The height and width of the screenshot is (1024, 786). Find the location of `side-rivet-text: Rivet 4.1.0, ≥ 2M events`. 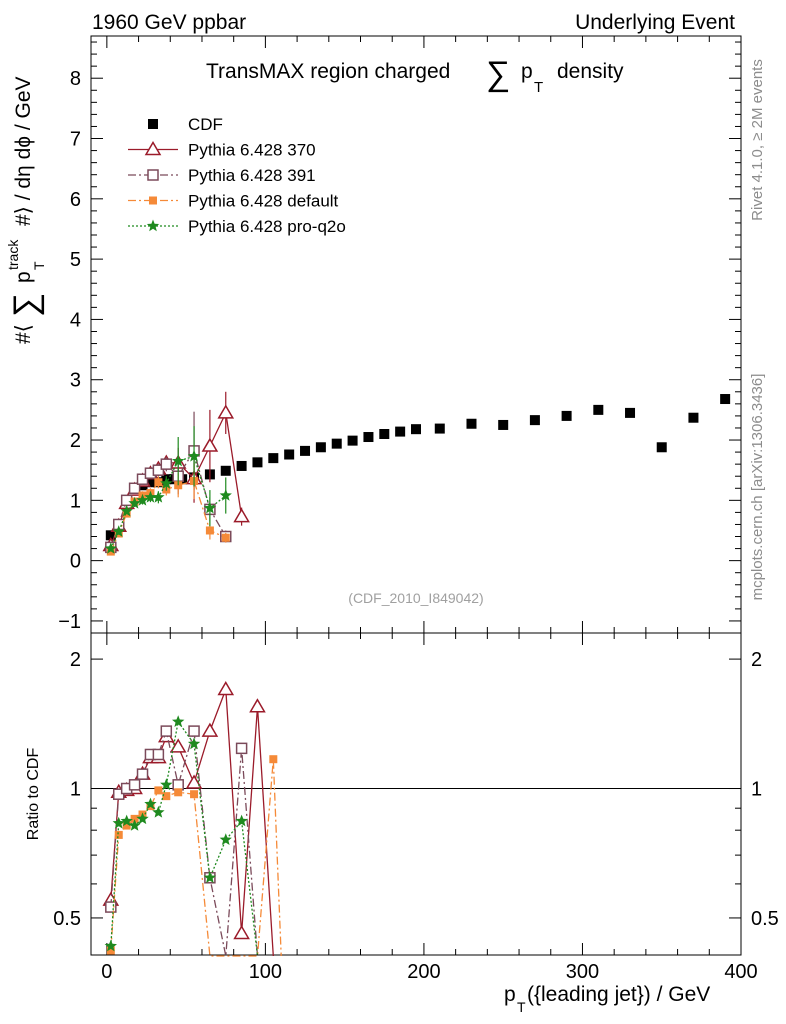

side-rivet-text: Rivet 4.1.0, ≥ 2M events is located at coordinates (757, 140).